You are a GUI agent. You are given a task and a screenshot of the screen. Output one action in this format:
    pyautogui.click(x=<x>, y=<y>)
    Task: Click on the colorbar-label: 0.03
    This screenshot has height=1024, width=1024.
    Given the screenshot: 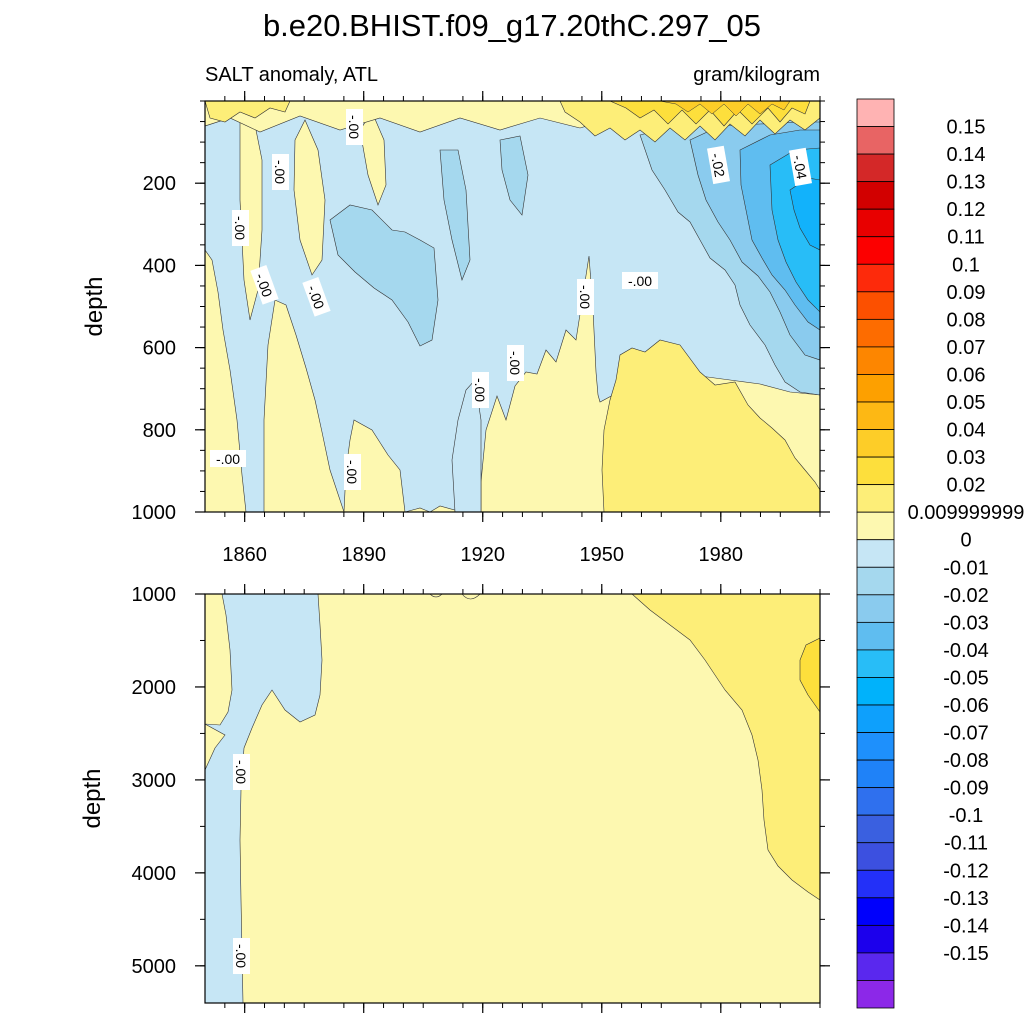 What is the action you would take?
    pyautogui.click(x=966, y=458)
    